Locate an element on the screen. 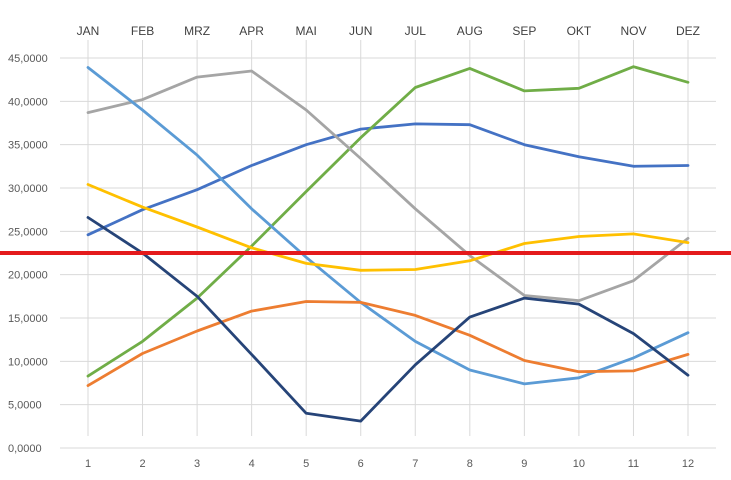 The height and width of the screenshot is (480, 731). month-label: OKT is located at coordinates (579, 31).